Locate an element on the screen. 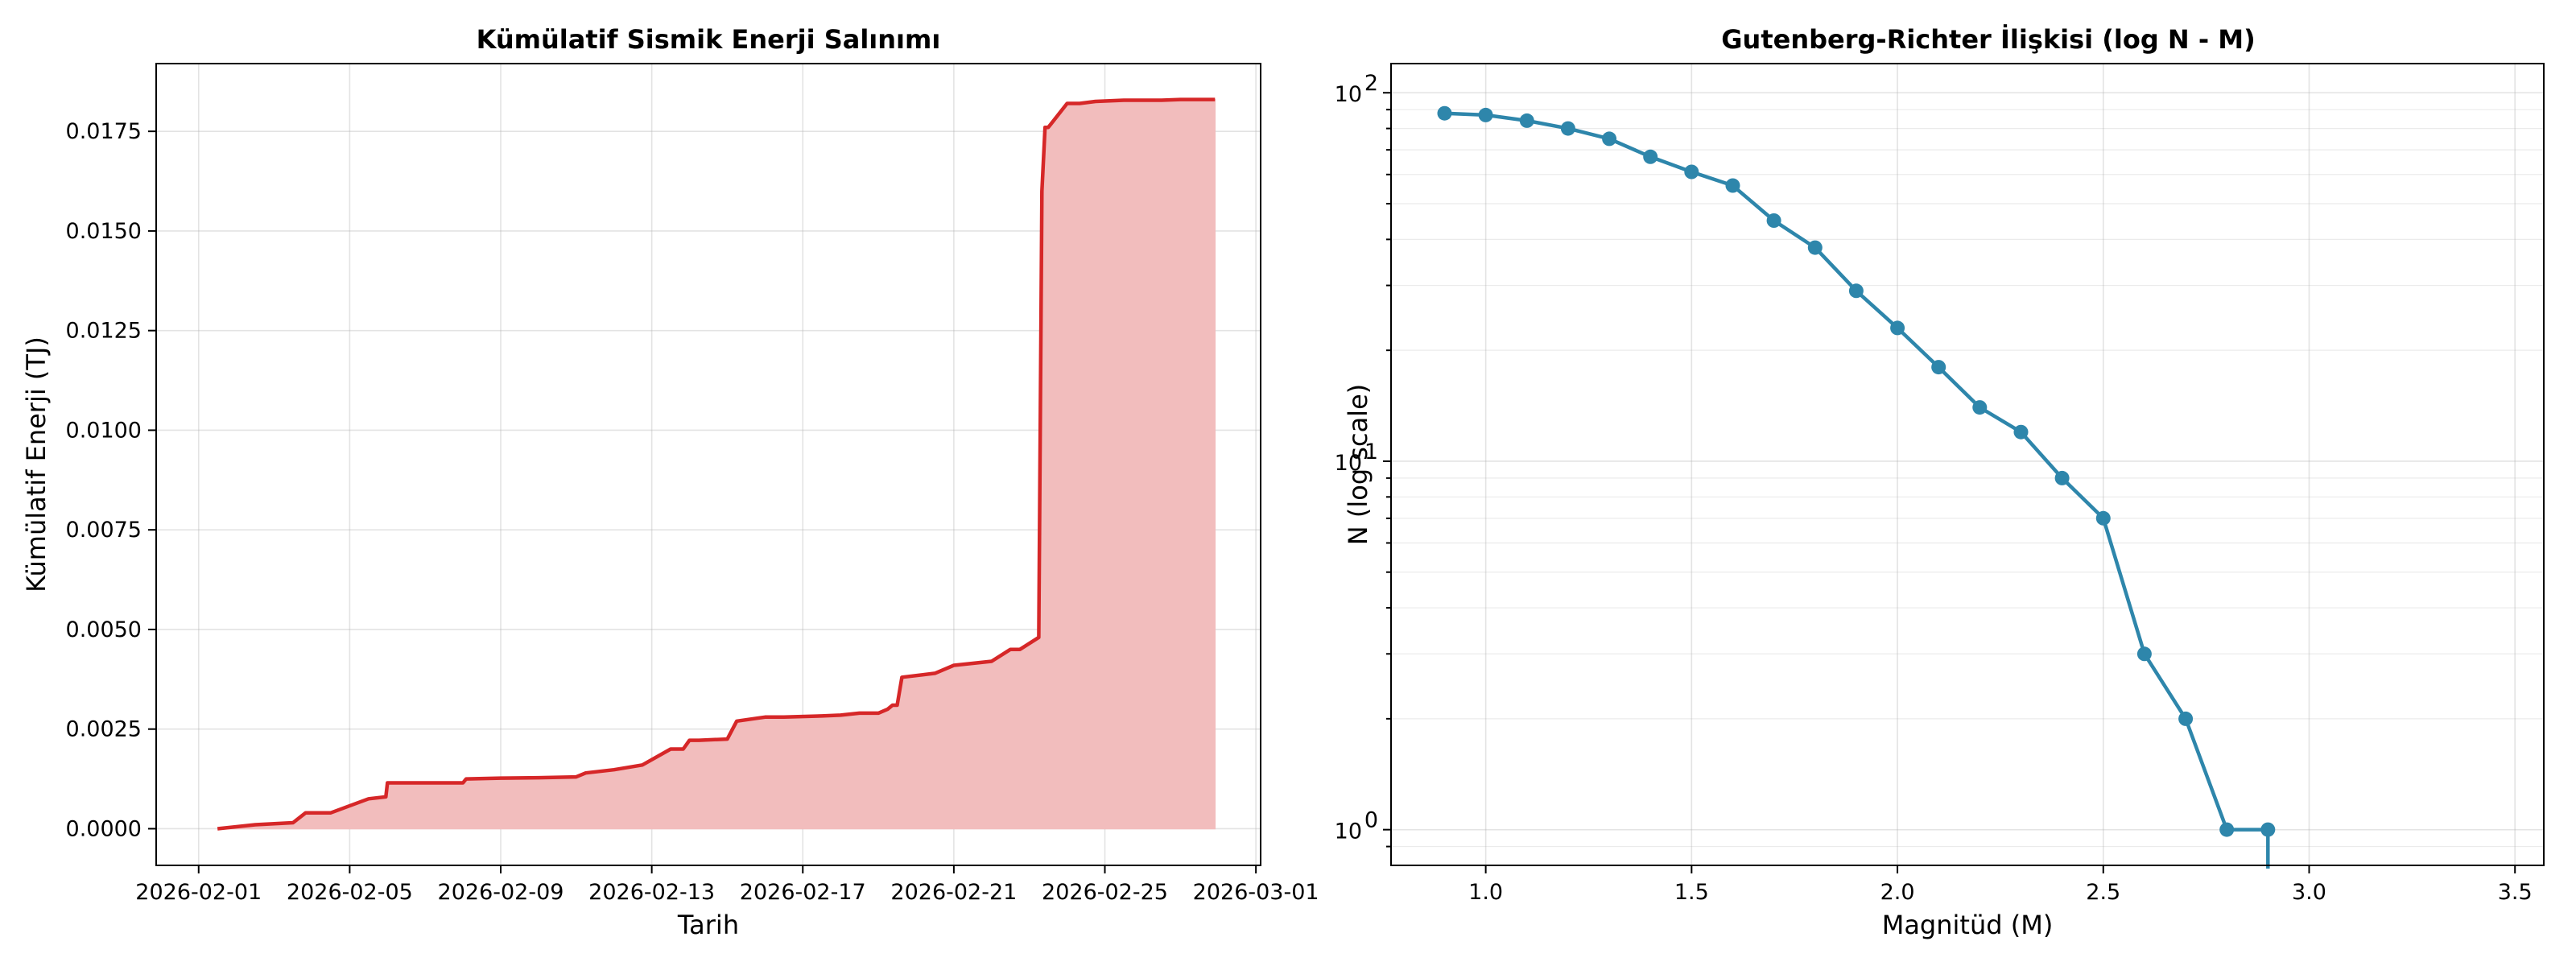  gr-x-tick-label: 1.0 is located at coordinates (1485, 892).